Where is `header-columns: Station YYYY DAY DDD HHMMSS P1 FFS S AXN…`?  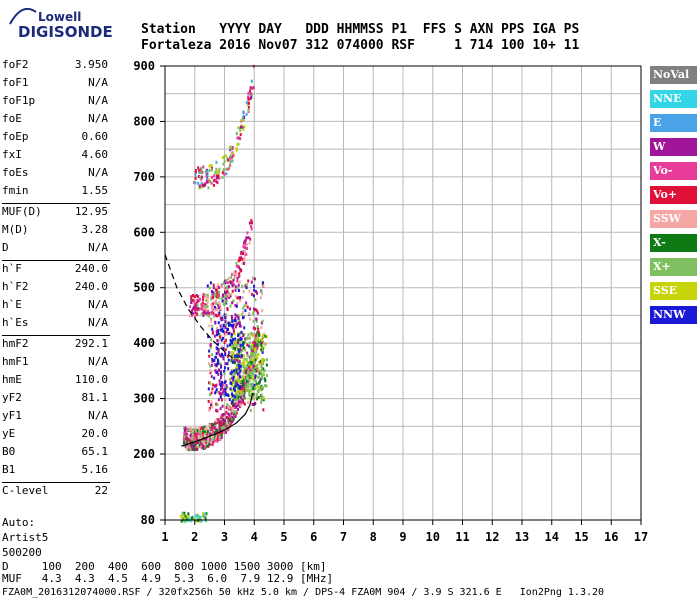 header-columns: Station YYYY DAY DDD HHMMSS P1 FFS S AXN… is located at coordinates (360, 29).